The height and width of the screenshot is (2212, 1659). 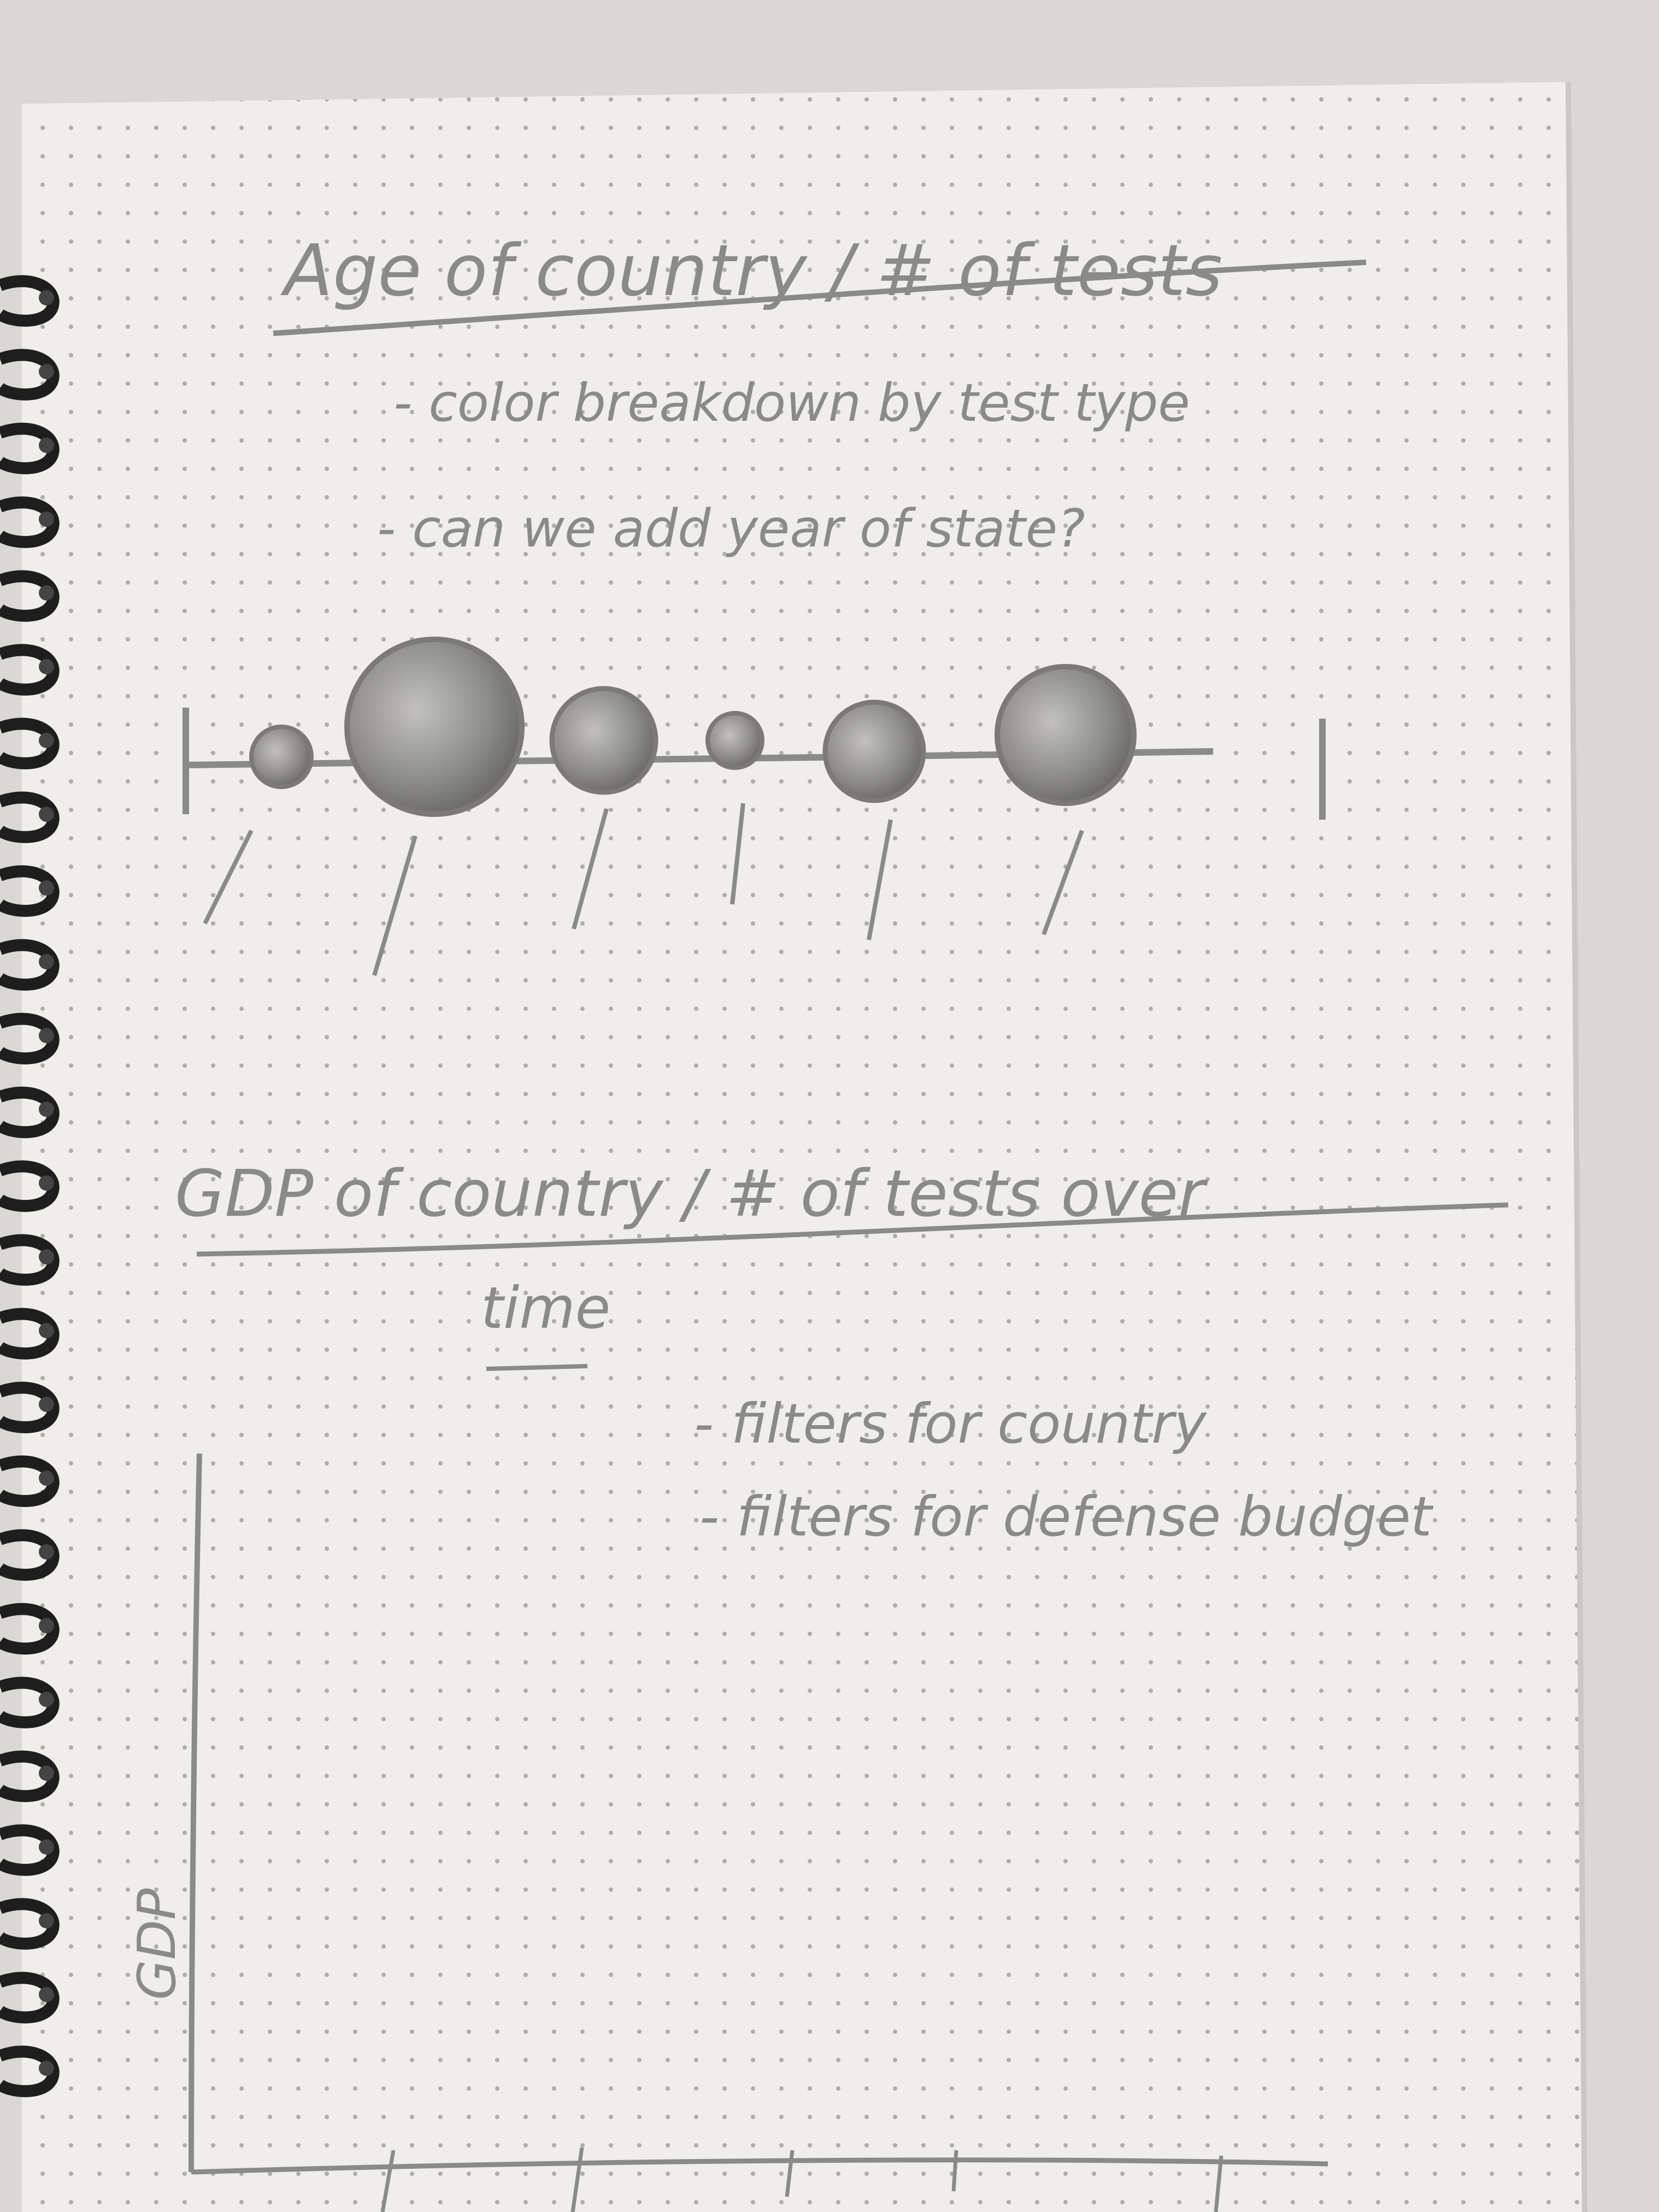 I want to click on timeline-sketch, so click(x=754, y=806).